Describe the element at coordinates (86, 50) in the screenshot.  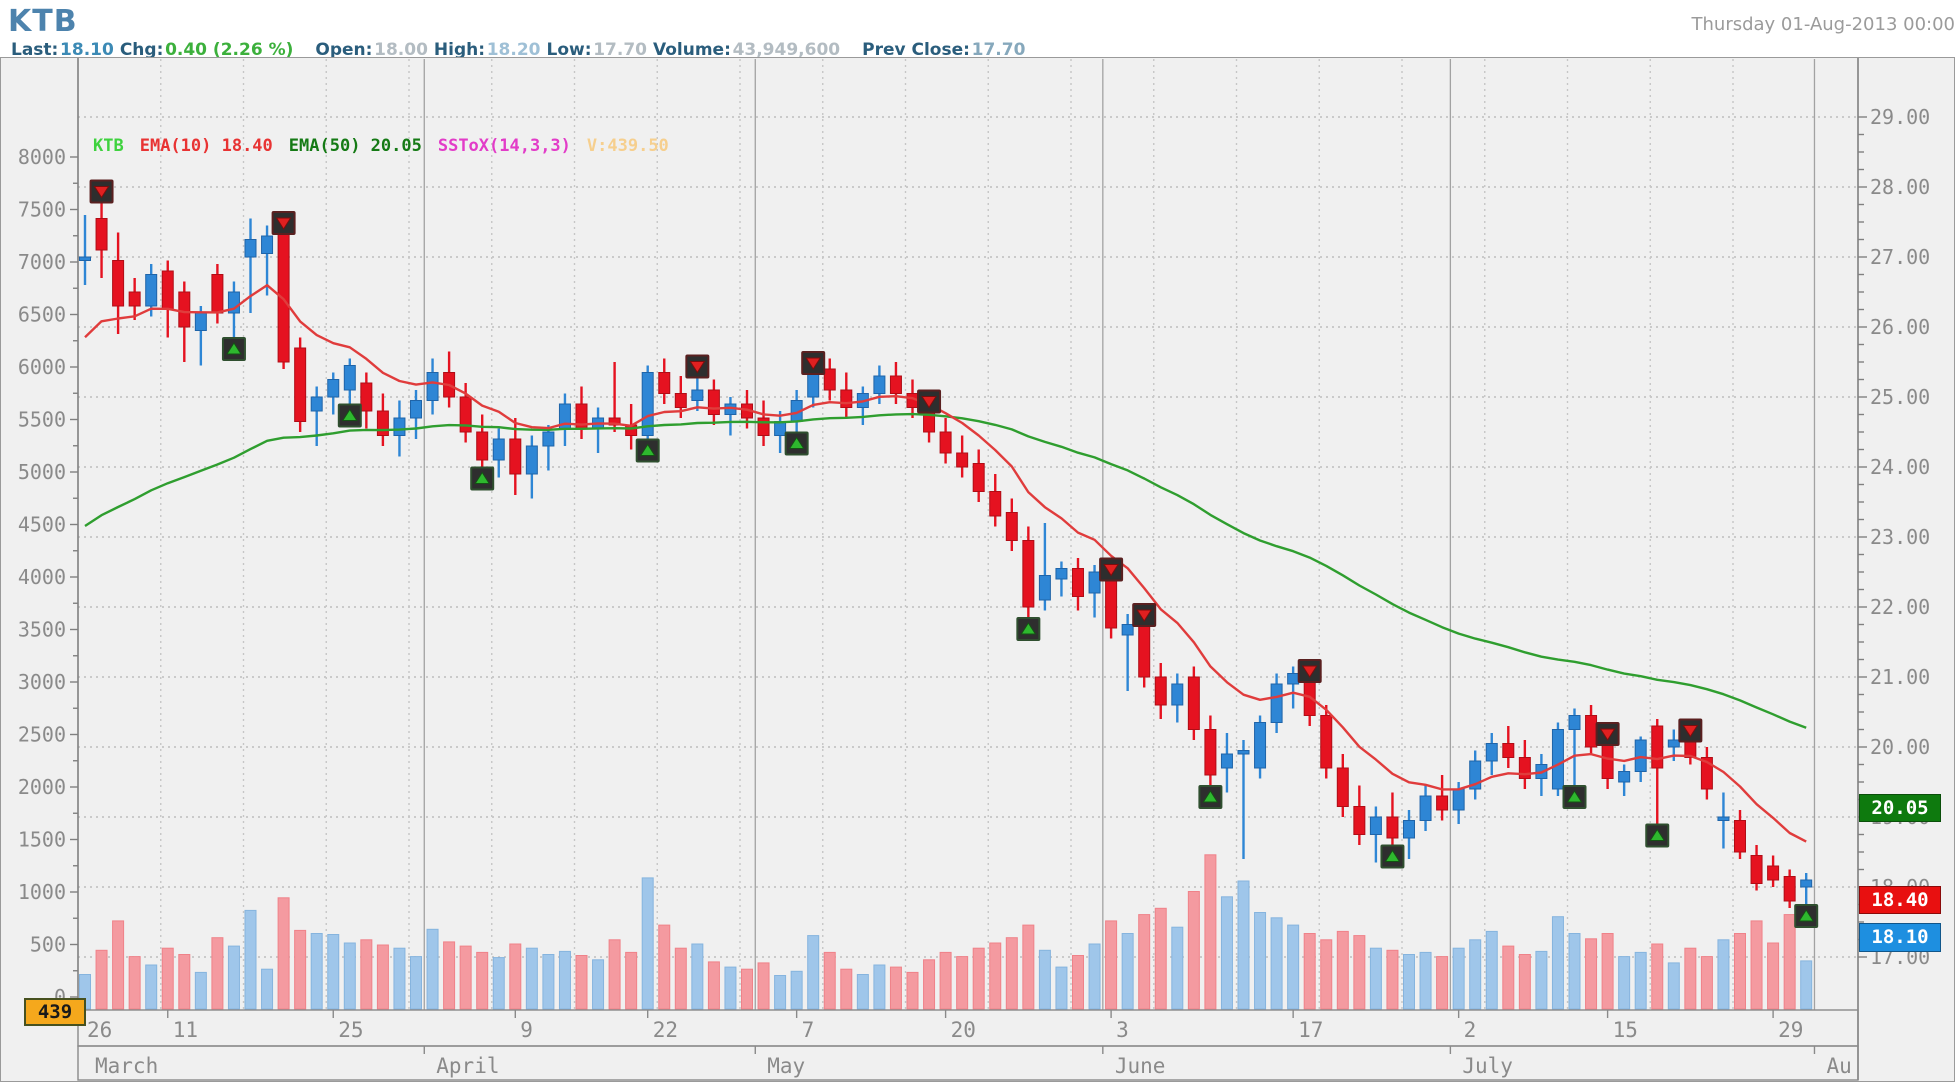
I see `stat-value: 18.10` at that location.